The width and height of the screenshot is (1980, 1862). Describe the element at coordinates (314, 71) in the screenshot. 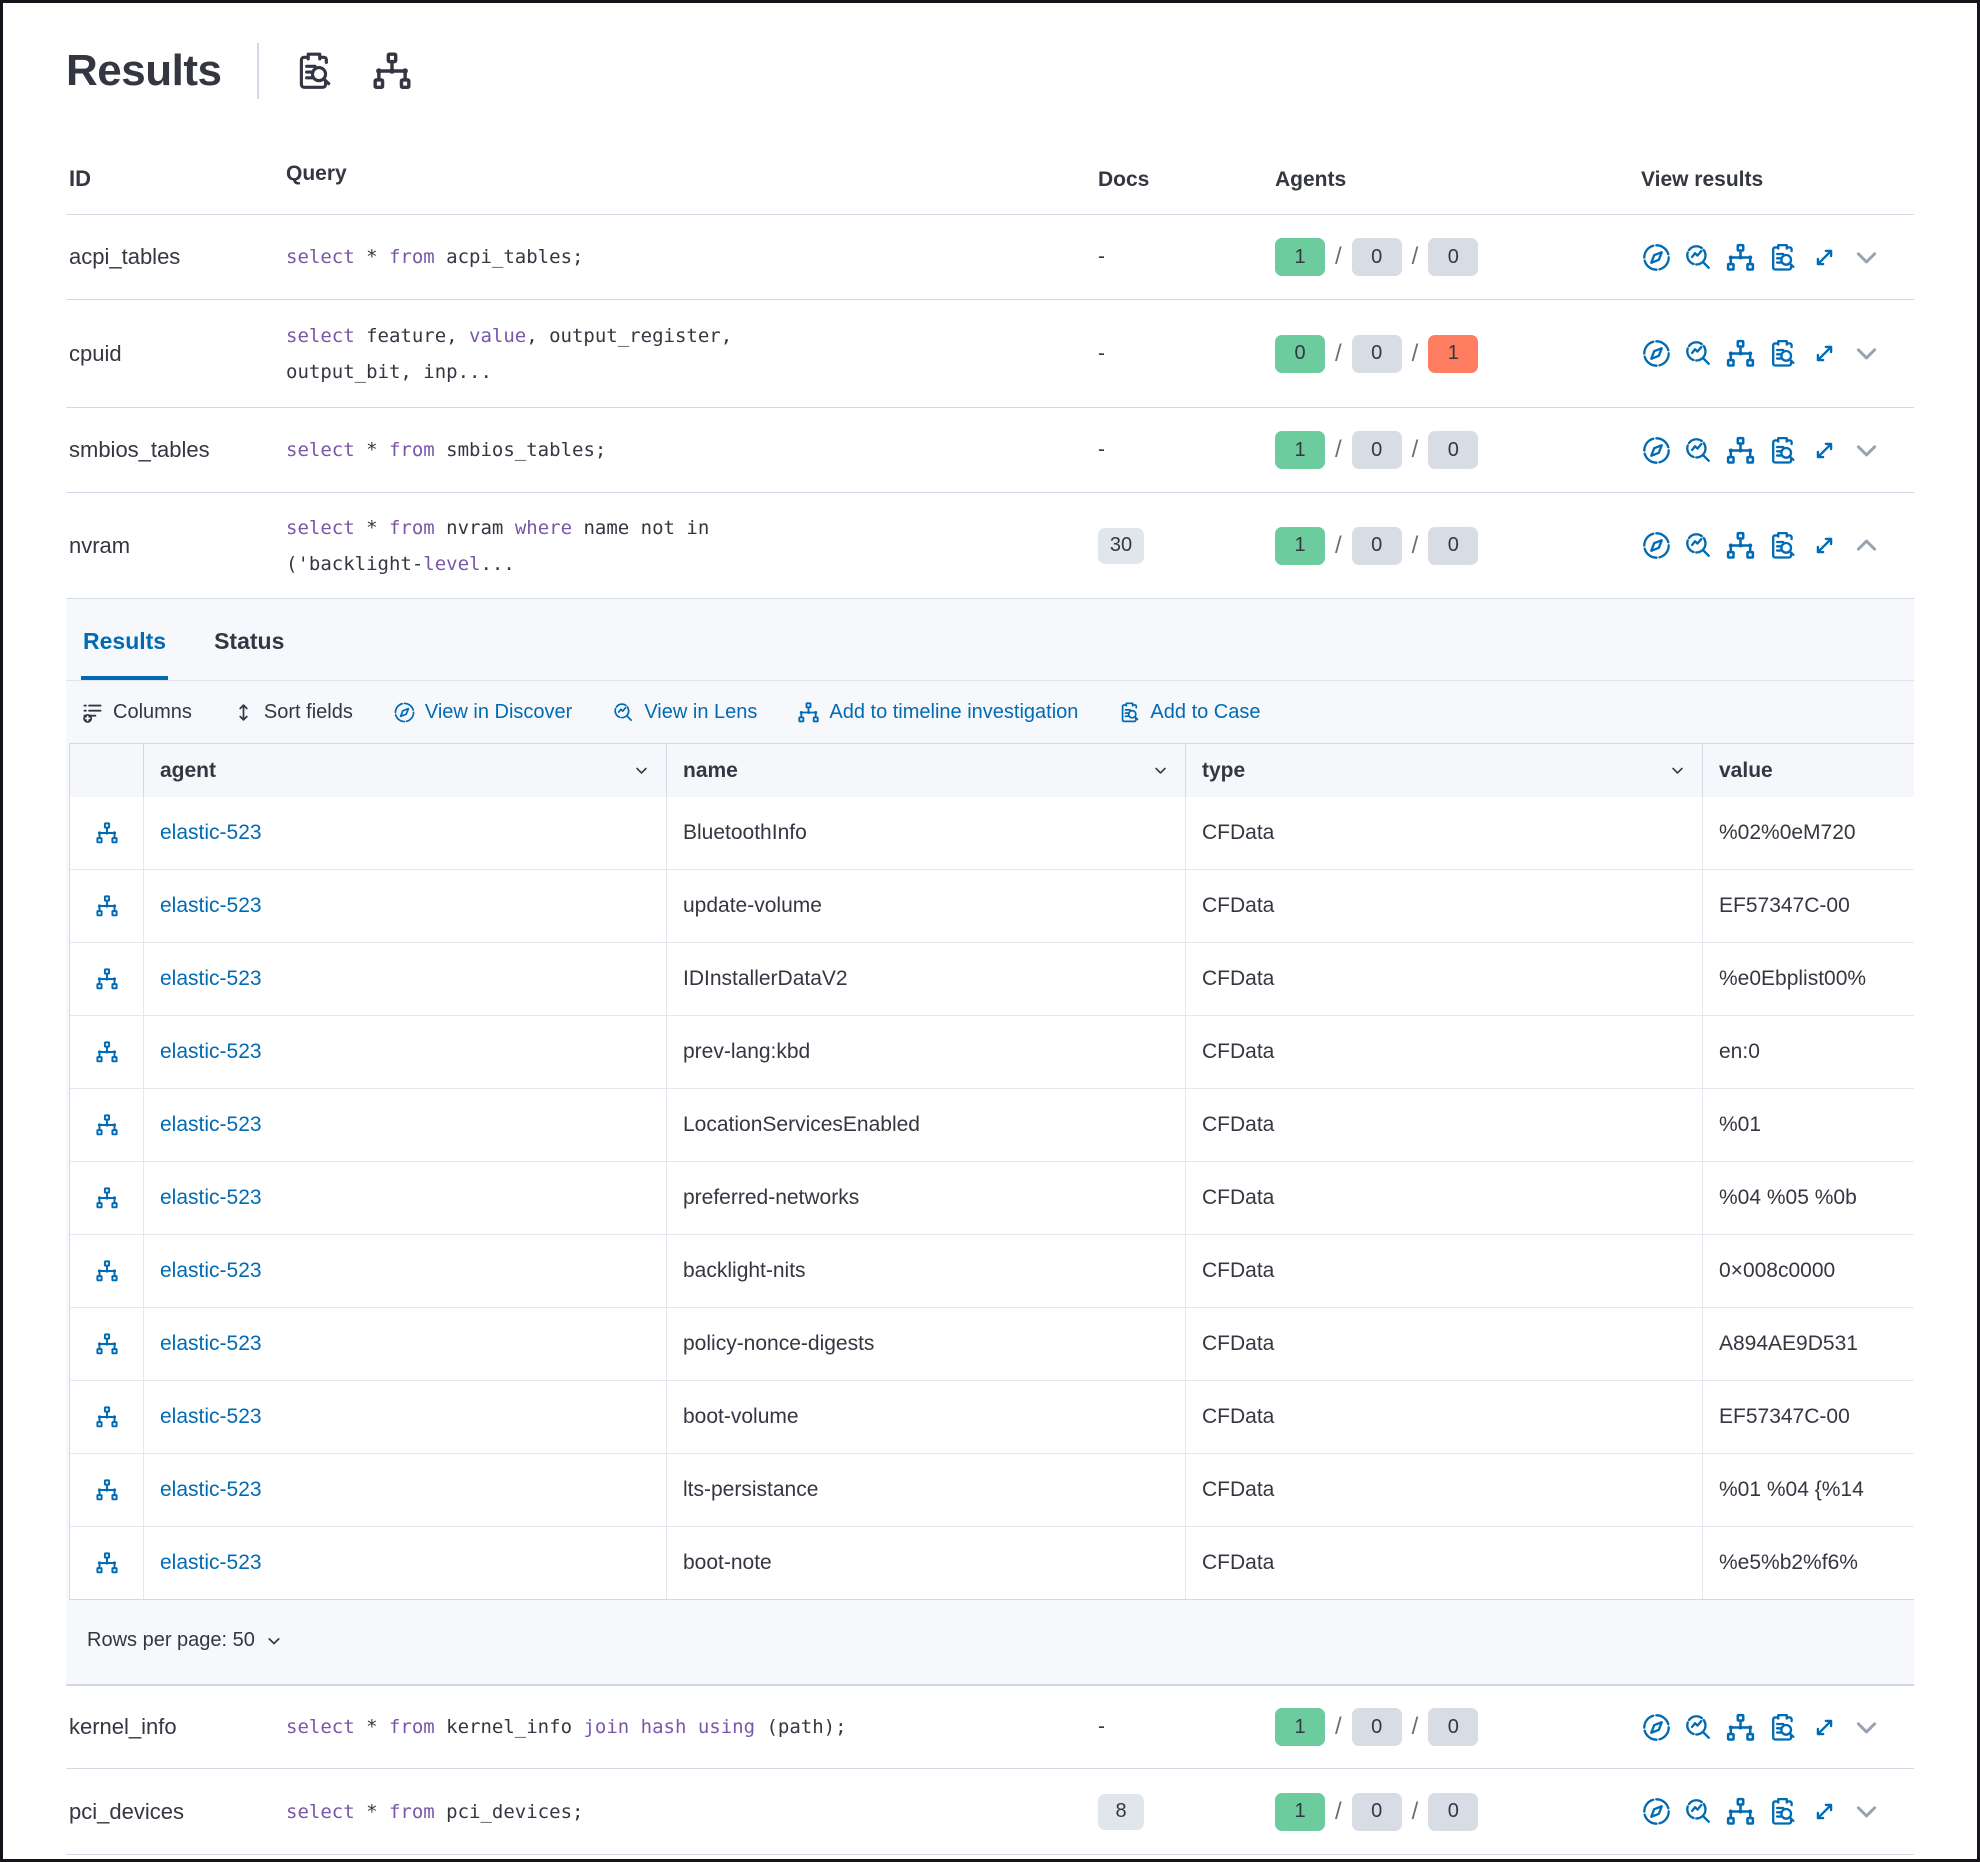

I see `inspect-icon` at that location.